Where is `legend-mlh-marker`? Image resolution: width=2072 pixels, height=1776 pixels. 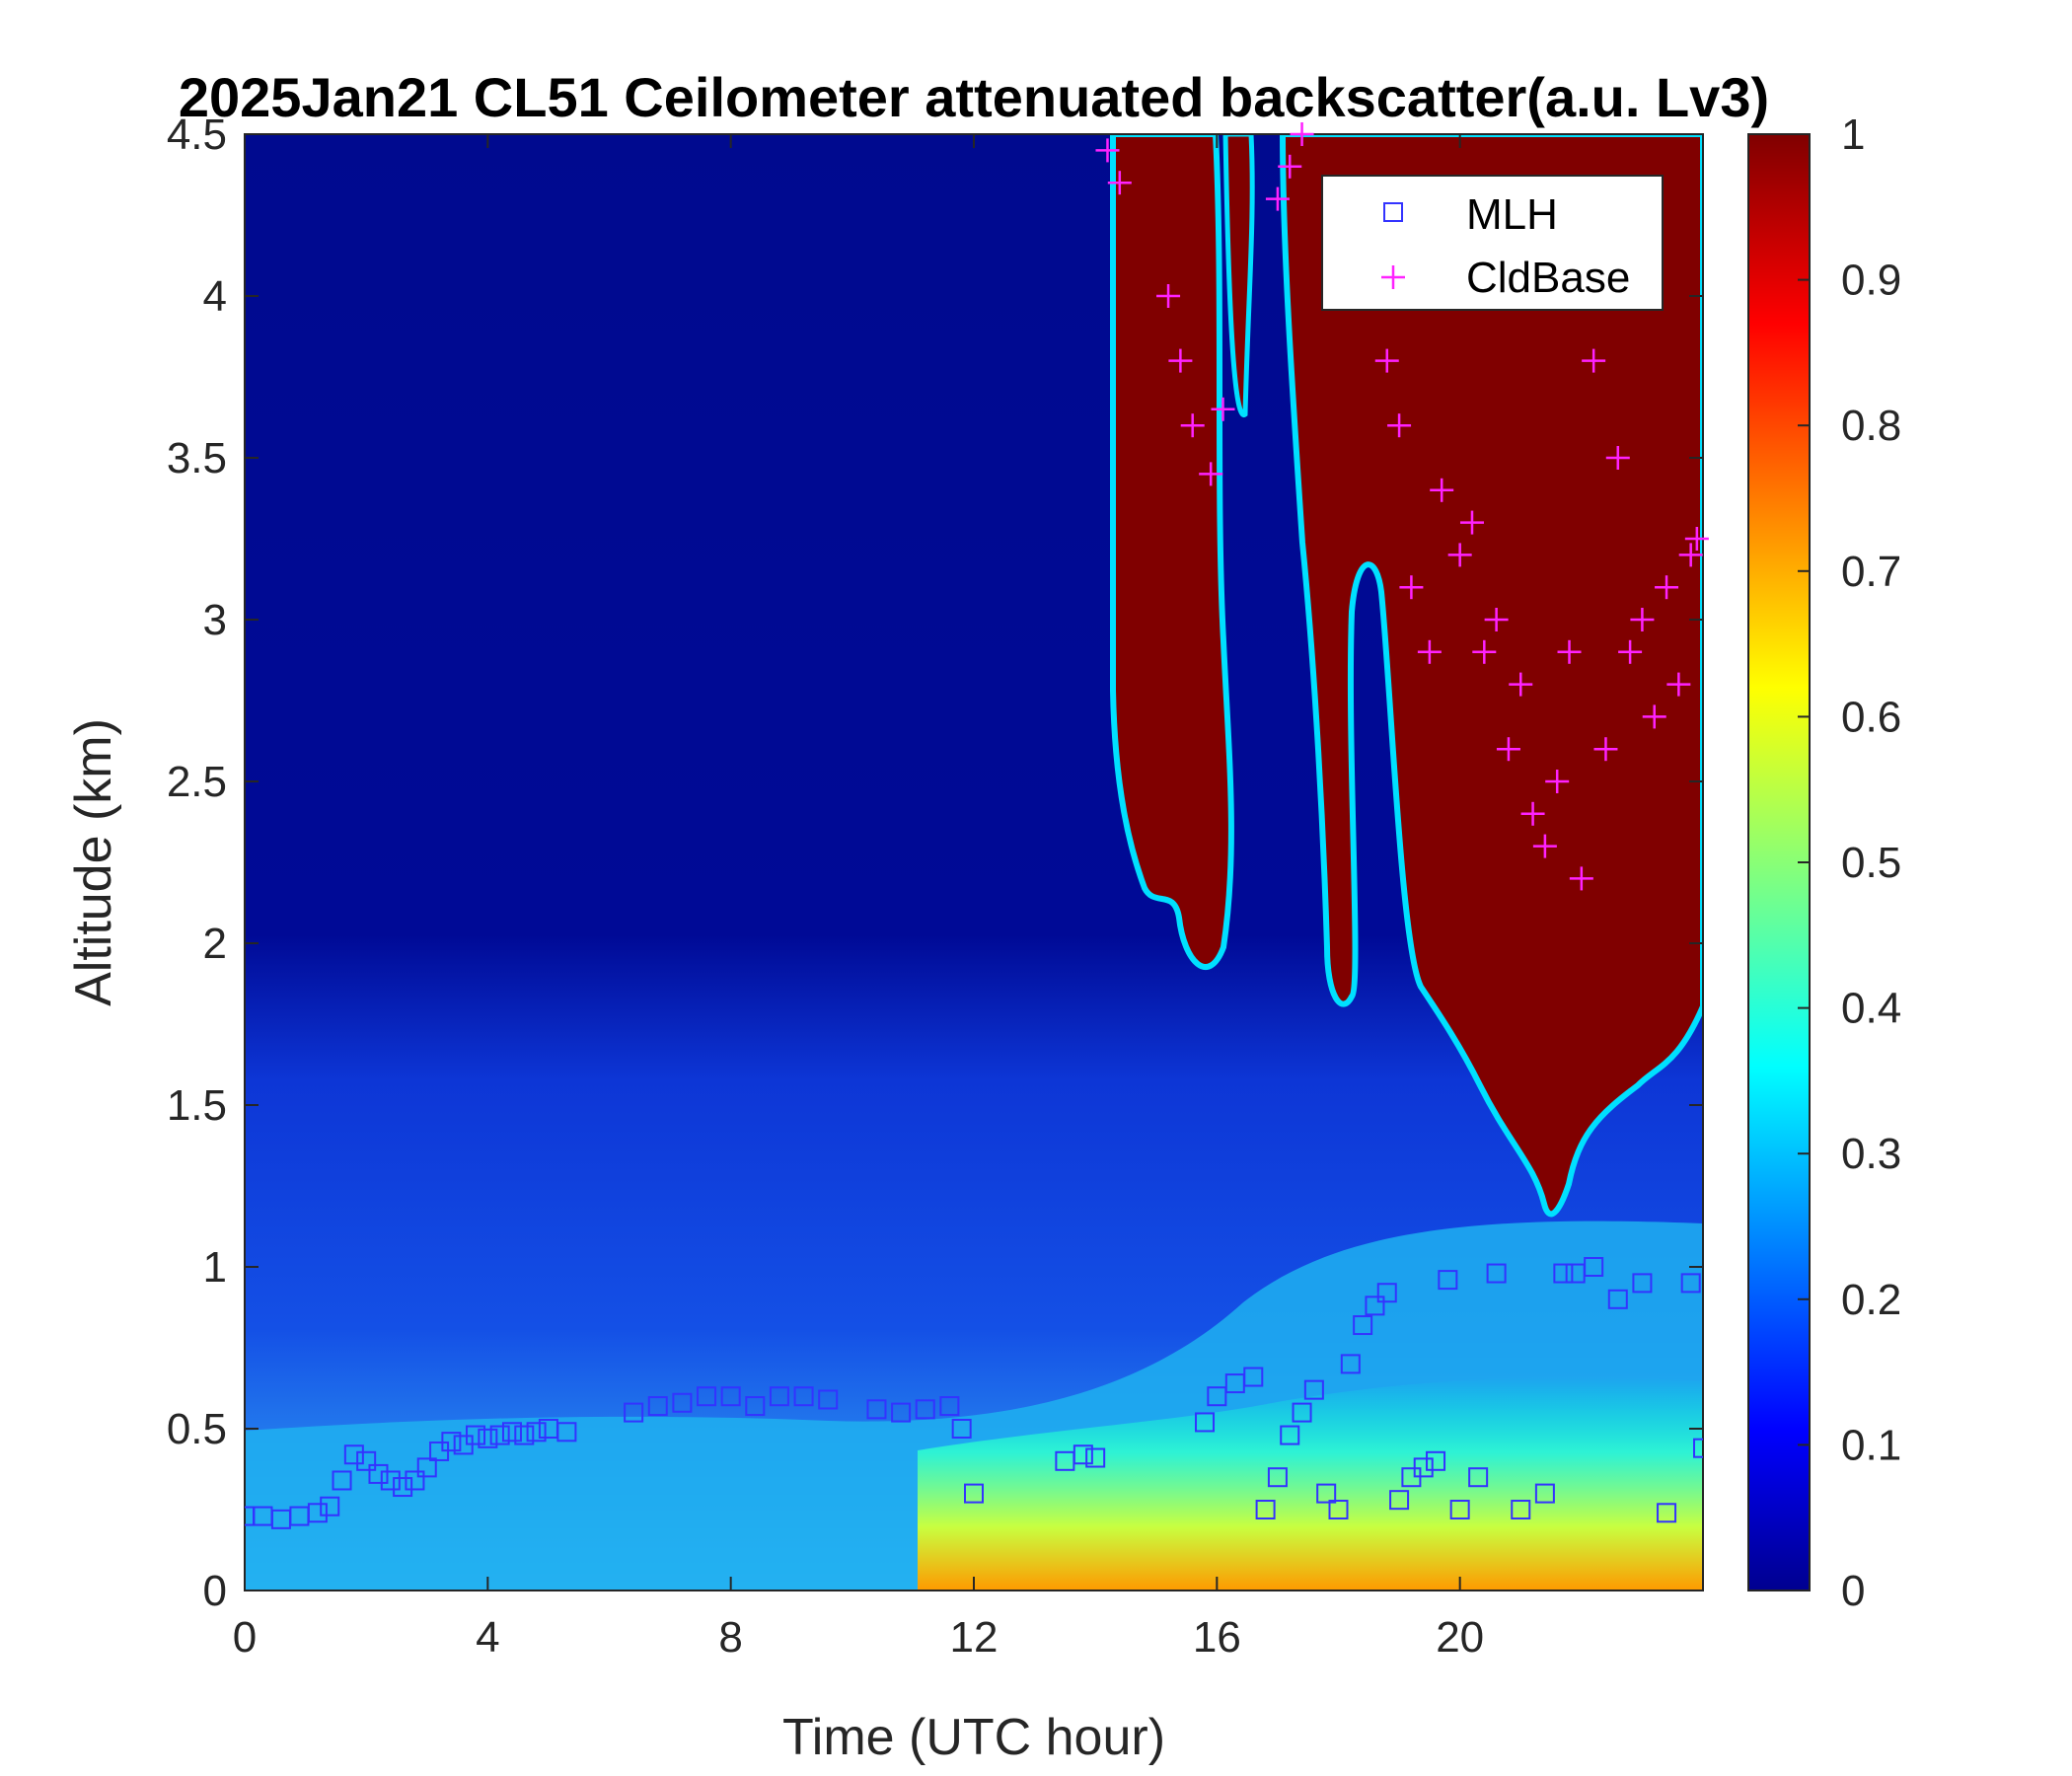 legend-mlh-marker is located at coordinates (1393, 212).